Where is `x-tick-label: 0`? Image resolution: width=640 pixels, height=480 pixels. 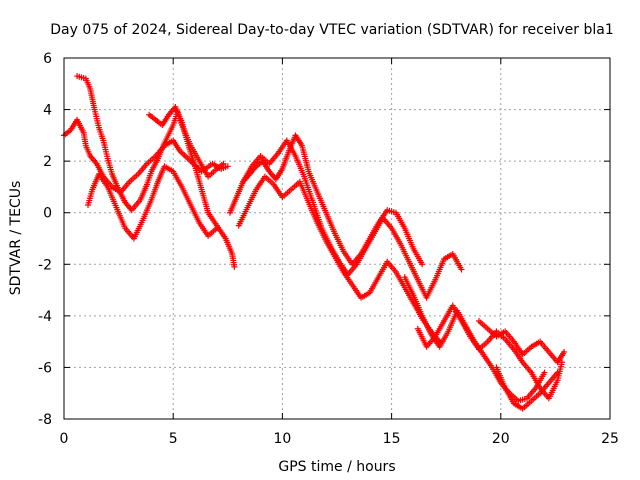
x-tick-label: 0 is located at coordinates (64, 439).